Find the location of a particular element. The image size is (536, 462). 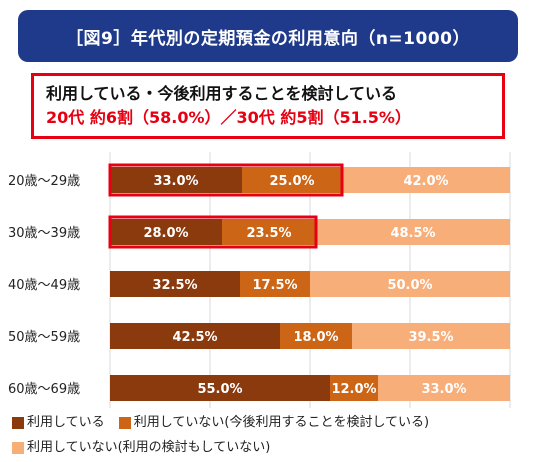

category-label: 30歳〜39歳 is located at coordinates (44, 233).